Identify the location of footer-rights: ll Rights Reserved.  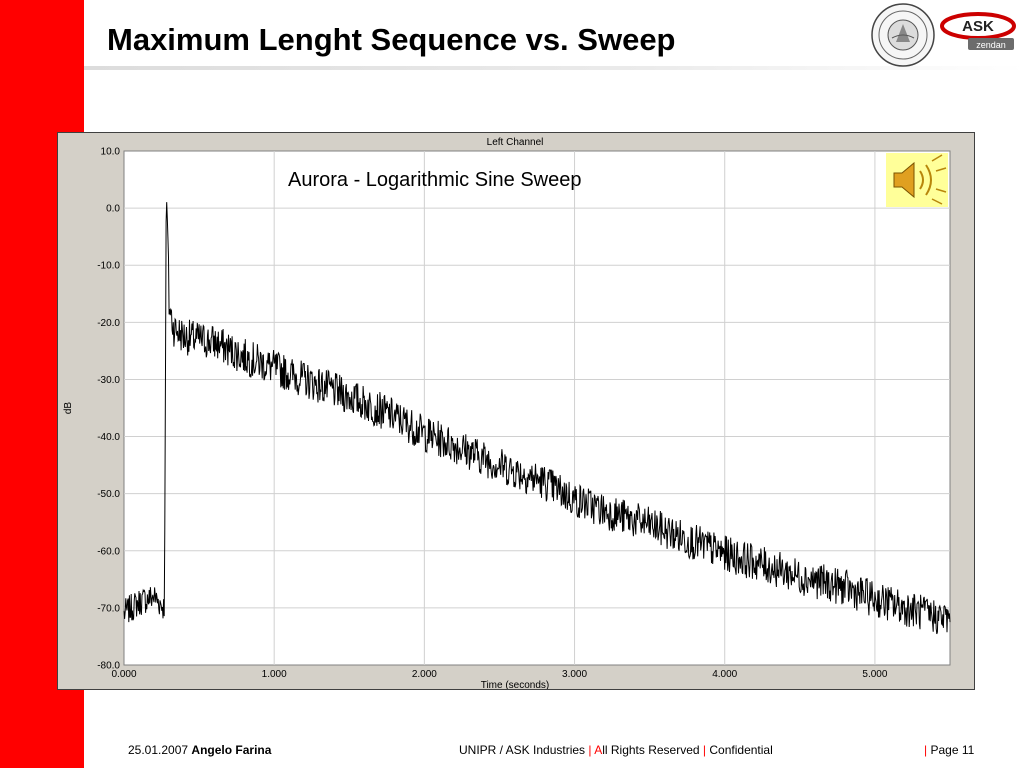
(651, 750).